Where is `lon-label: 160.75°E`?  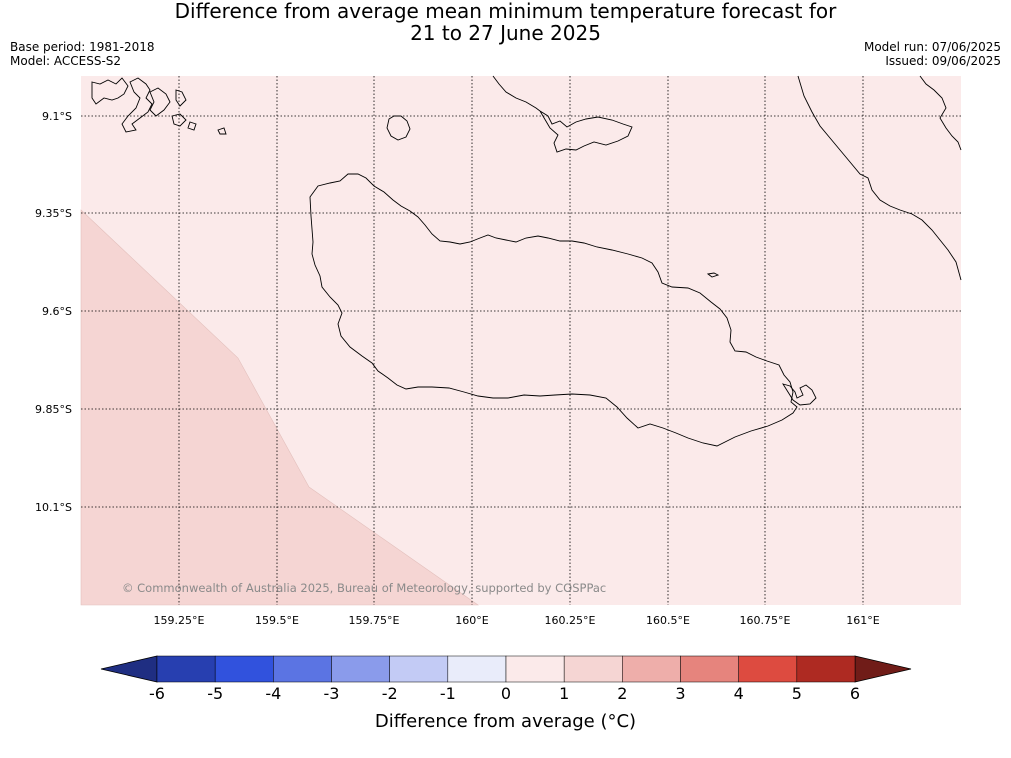 lon-label: 160.75°E is located at coordinates (765, 620).